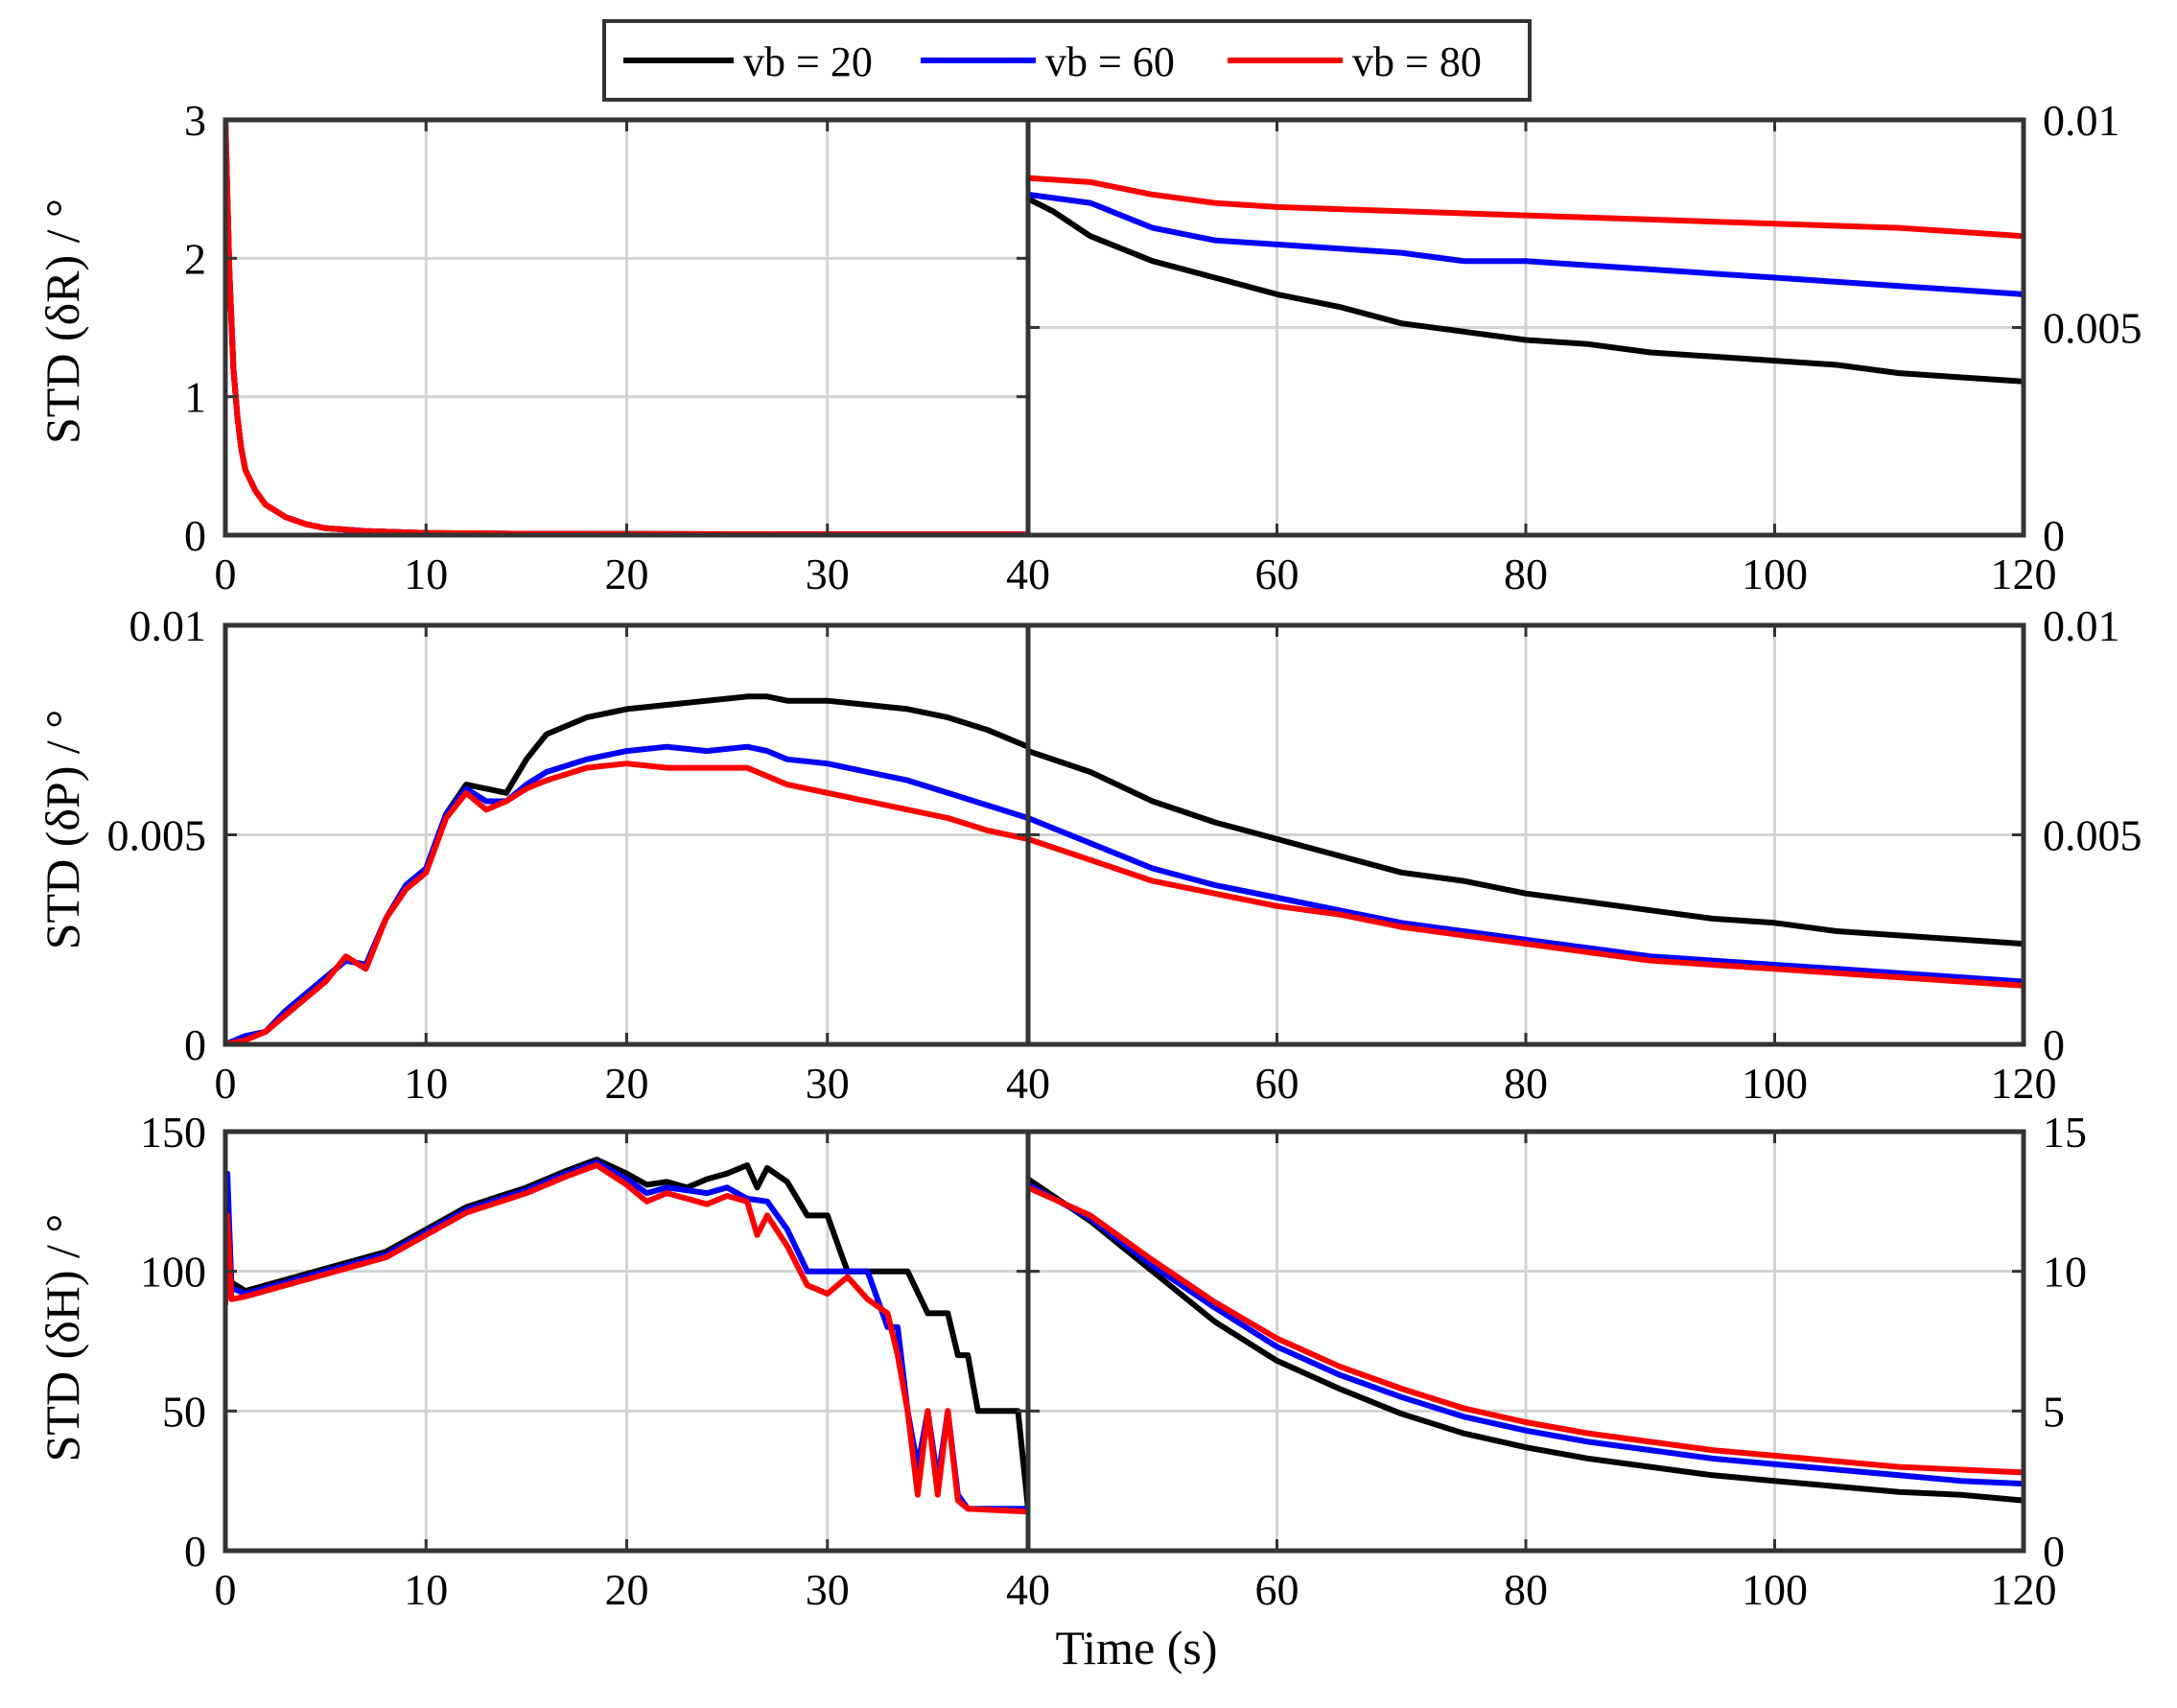  What do you see at coordinates (1110, 62) in the screenshot?
I see `legend-label-vb60: vb = 60` at bounding box center [1110, 62].